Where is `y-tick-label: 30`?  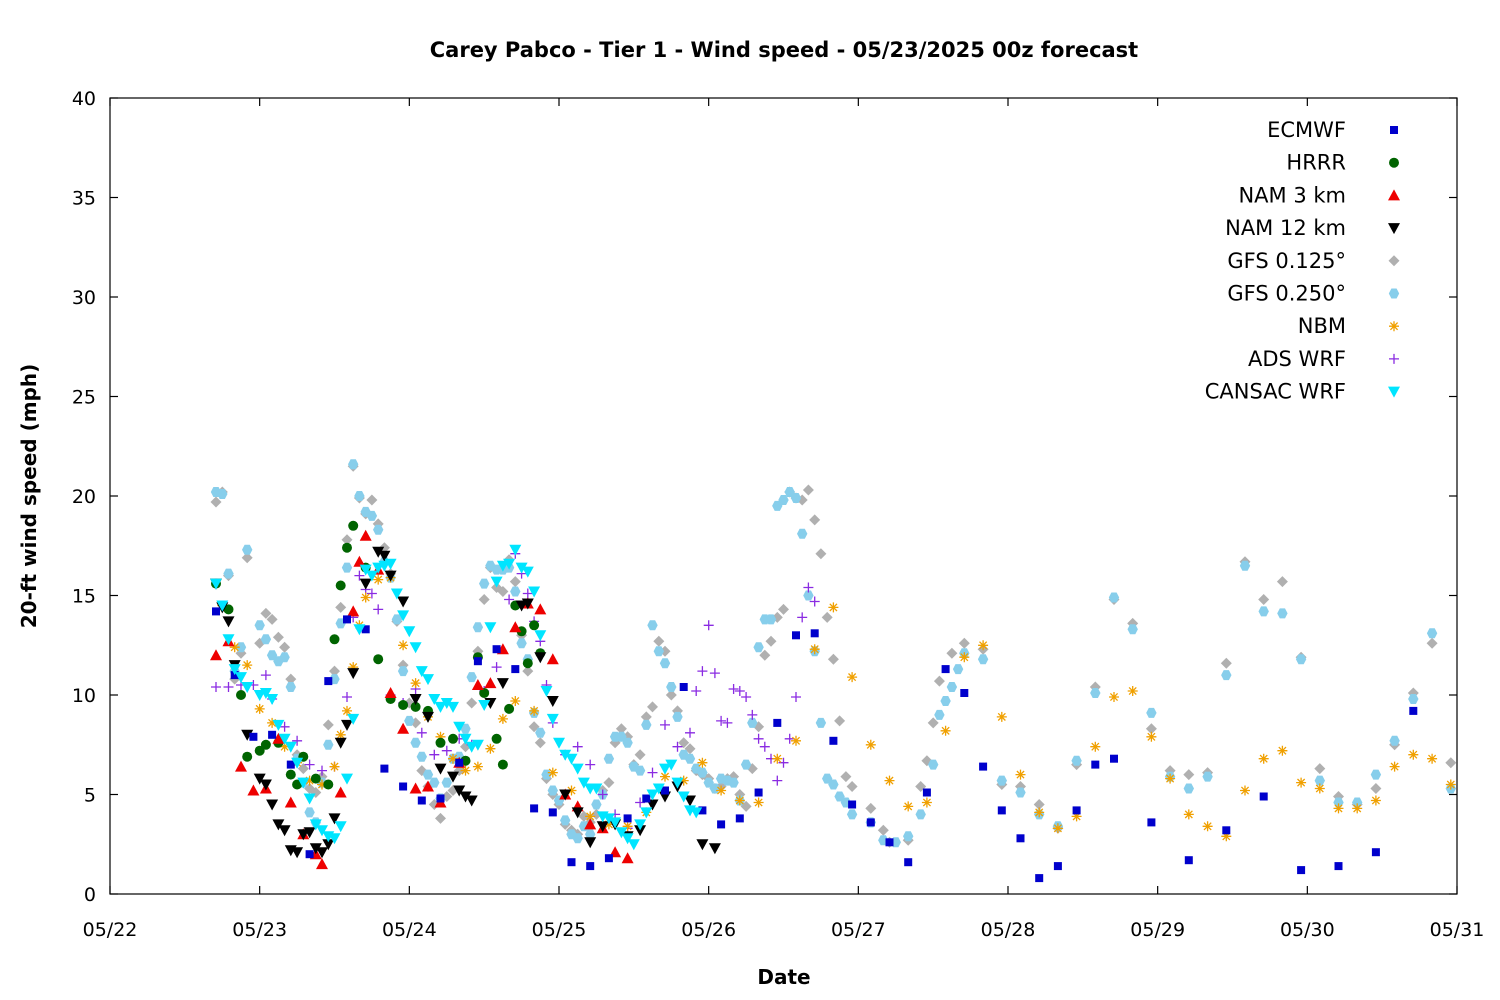
y-tick-label: 30 is located at coordinates (84, 298).